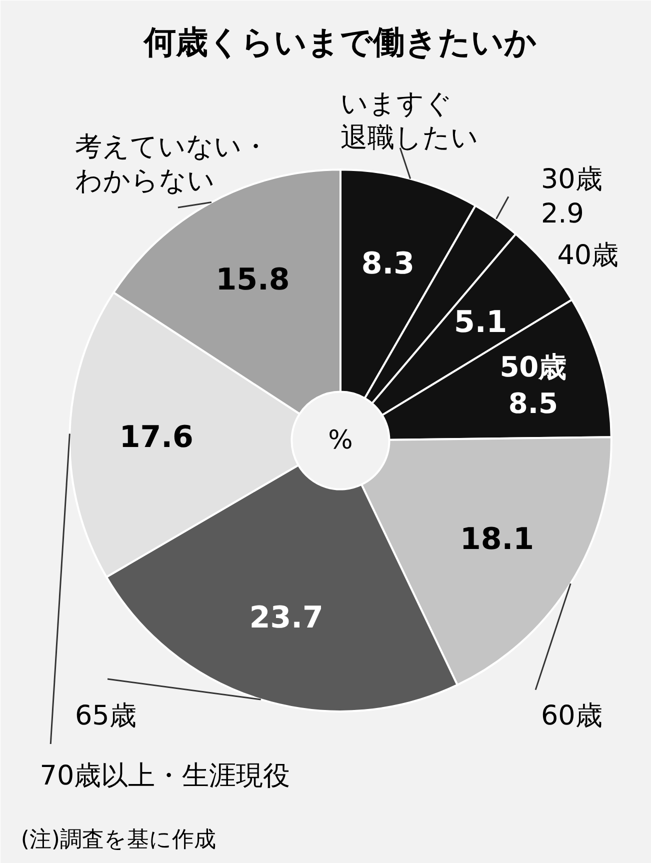 This screenshot has width=651, height=863. Describe the element at coordinates (388, 264) in the screenshot. I see `data-label: 8.3` at that location.